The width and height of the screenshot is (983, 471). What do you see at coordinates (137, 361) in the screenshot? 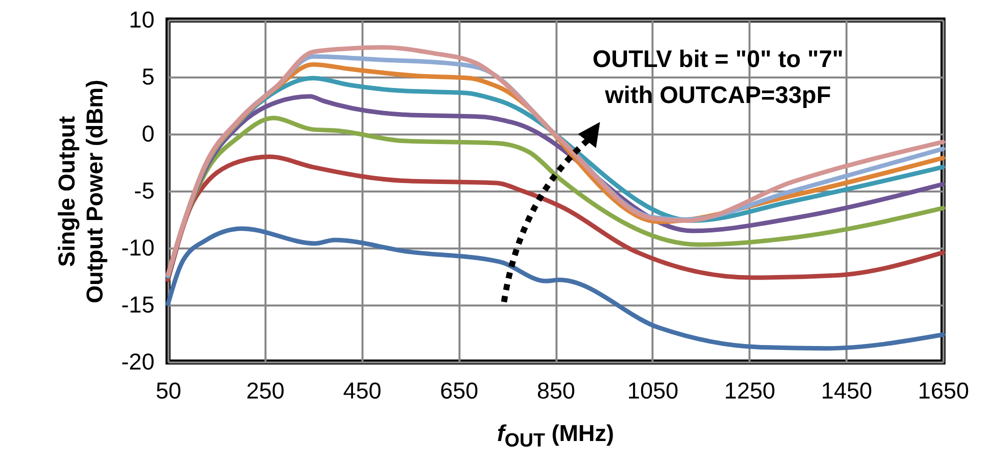
I see `y-tick-label: -20` at bounding box center [137, 361].